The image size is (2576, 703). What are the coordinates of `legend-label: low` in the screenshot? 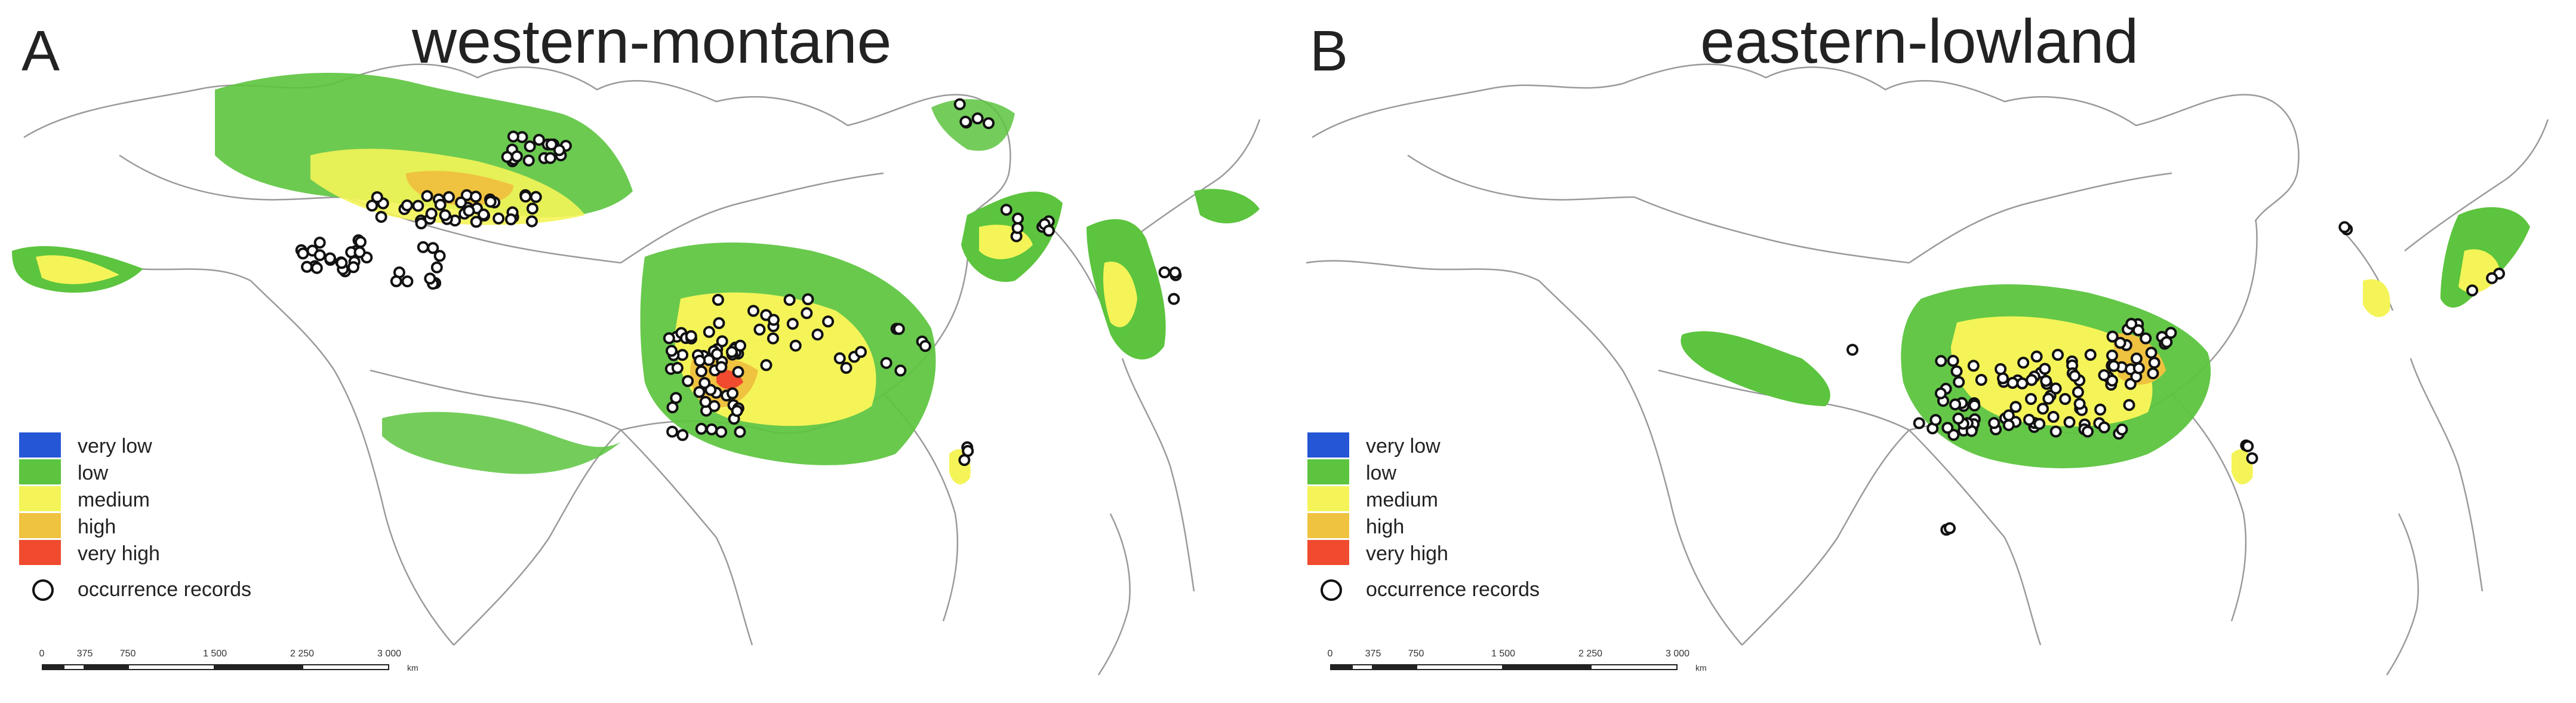 It's located at (1381, 473).